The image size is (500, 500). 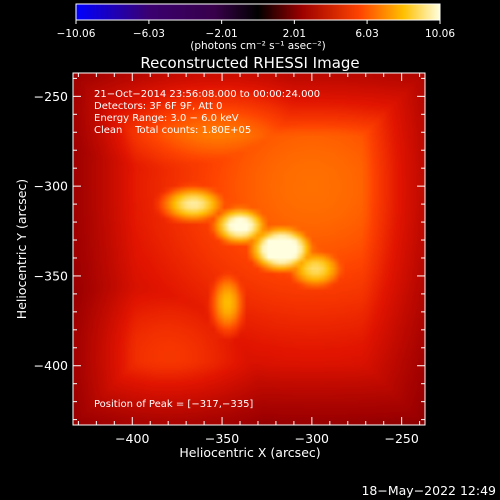 I want to click on x-tick-label: −350, so click(x=222, y=438).